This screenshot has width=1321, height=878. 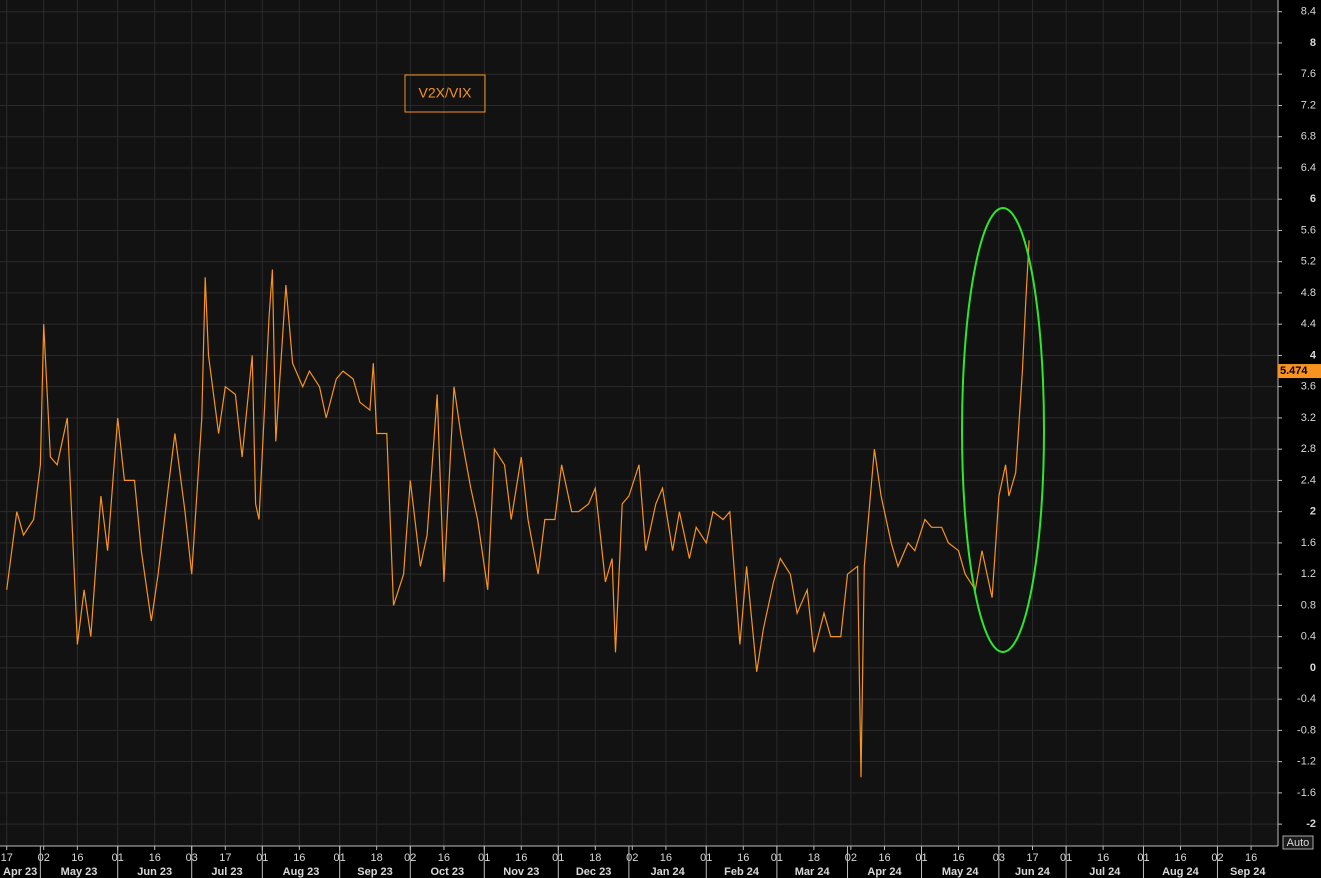 I want to click on legend-label: V2X/VIX, so click(x=446, y=93).